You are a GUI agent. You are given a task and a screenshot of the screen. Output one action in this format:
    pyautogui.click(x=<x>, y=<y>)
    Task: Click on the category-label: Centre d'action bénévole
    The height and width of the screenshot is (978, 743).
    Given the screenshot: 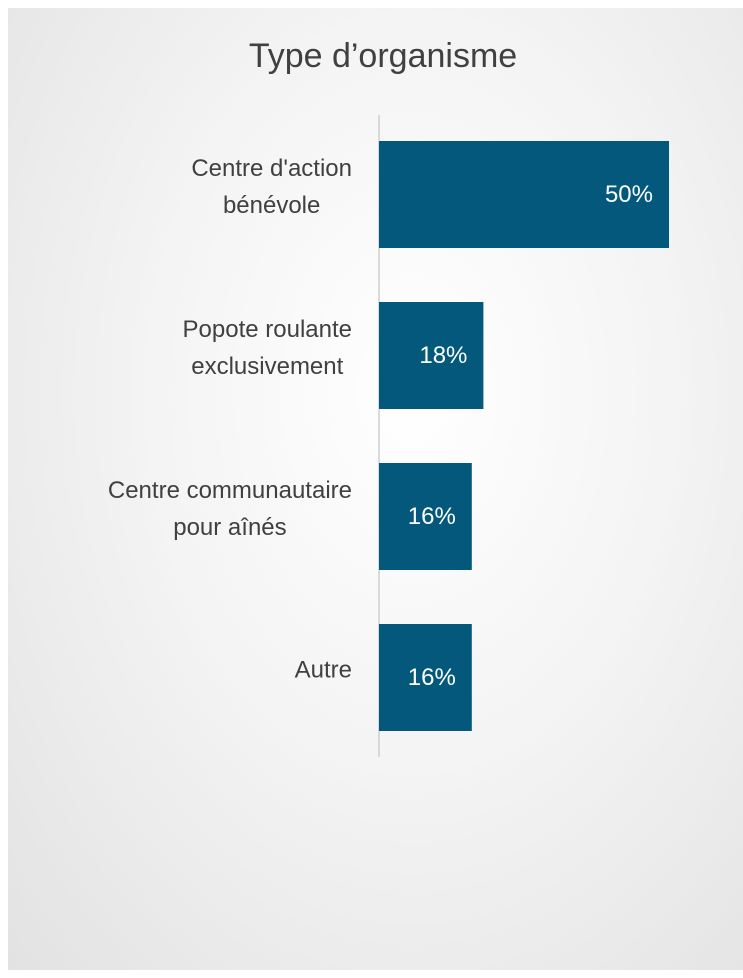 What is the action you would take?
    pyautogui.click(x=271, y=186)
    